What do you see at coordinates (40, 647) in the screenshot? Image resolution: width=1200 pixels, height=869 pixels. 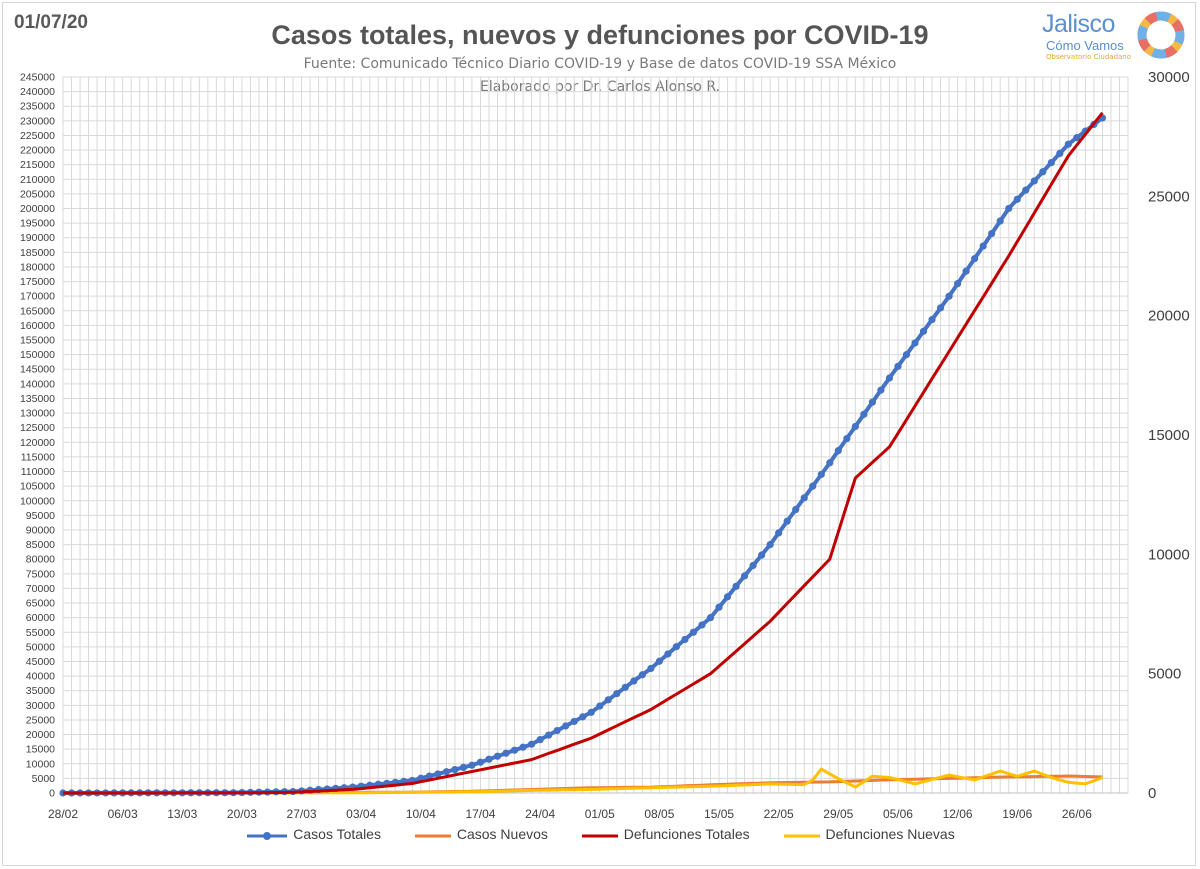 I see `y-left-tick-label: 50000` at bounding box center [40, 647].